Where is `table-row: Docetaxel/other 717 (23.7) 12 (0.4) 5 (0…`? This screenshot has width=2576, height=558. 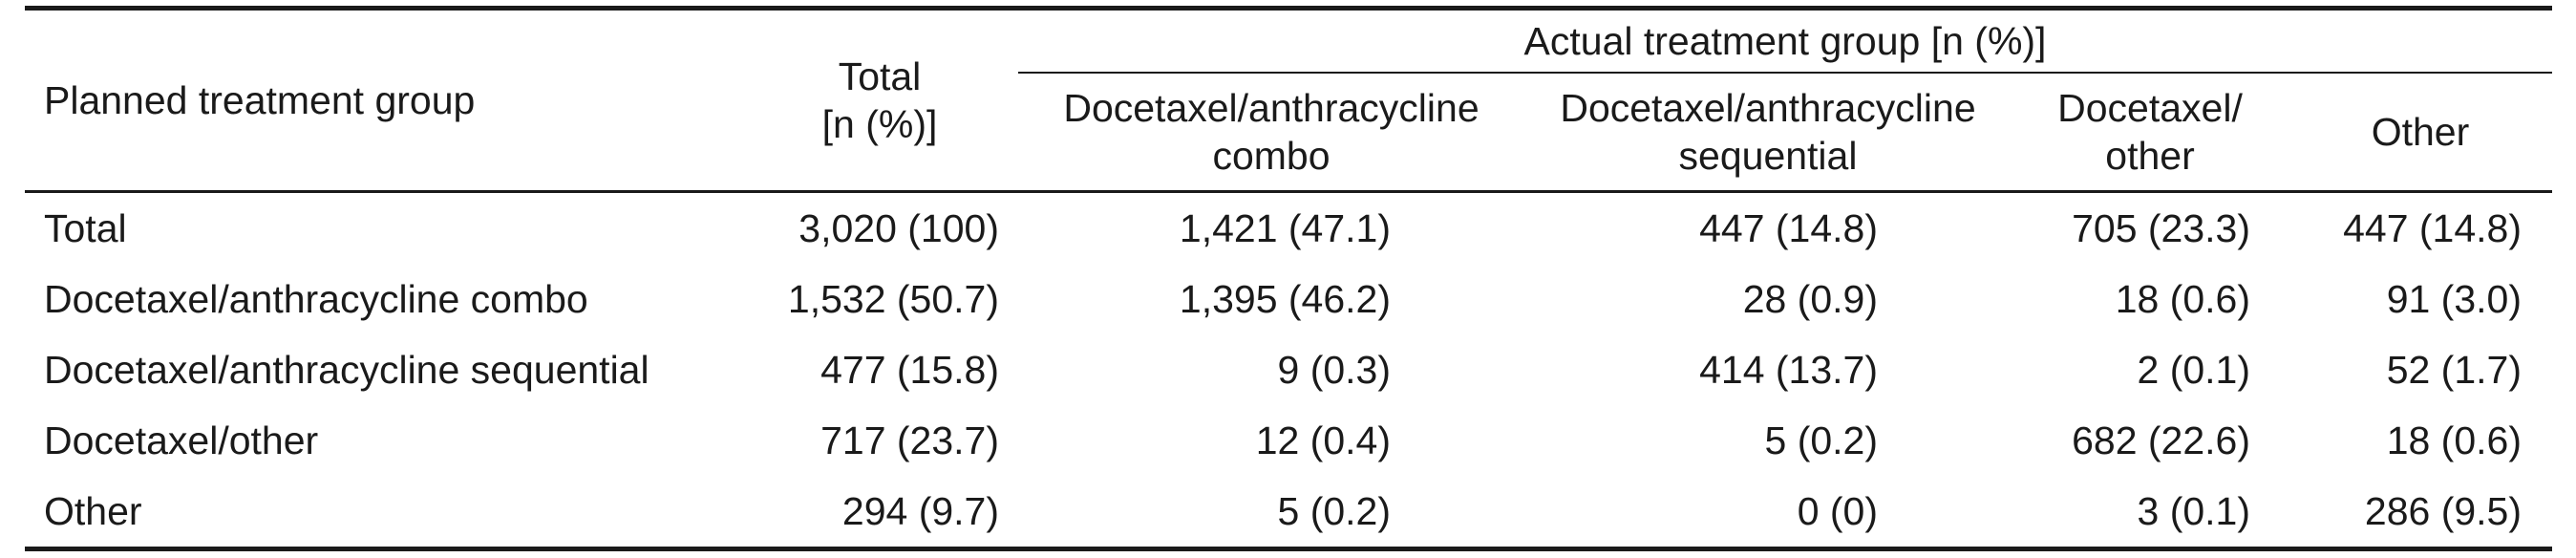
table-row: Docetaxel/other 717 (23.7) 12 (0.4) 5 (0… is located at coordinates (1288, 441).